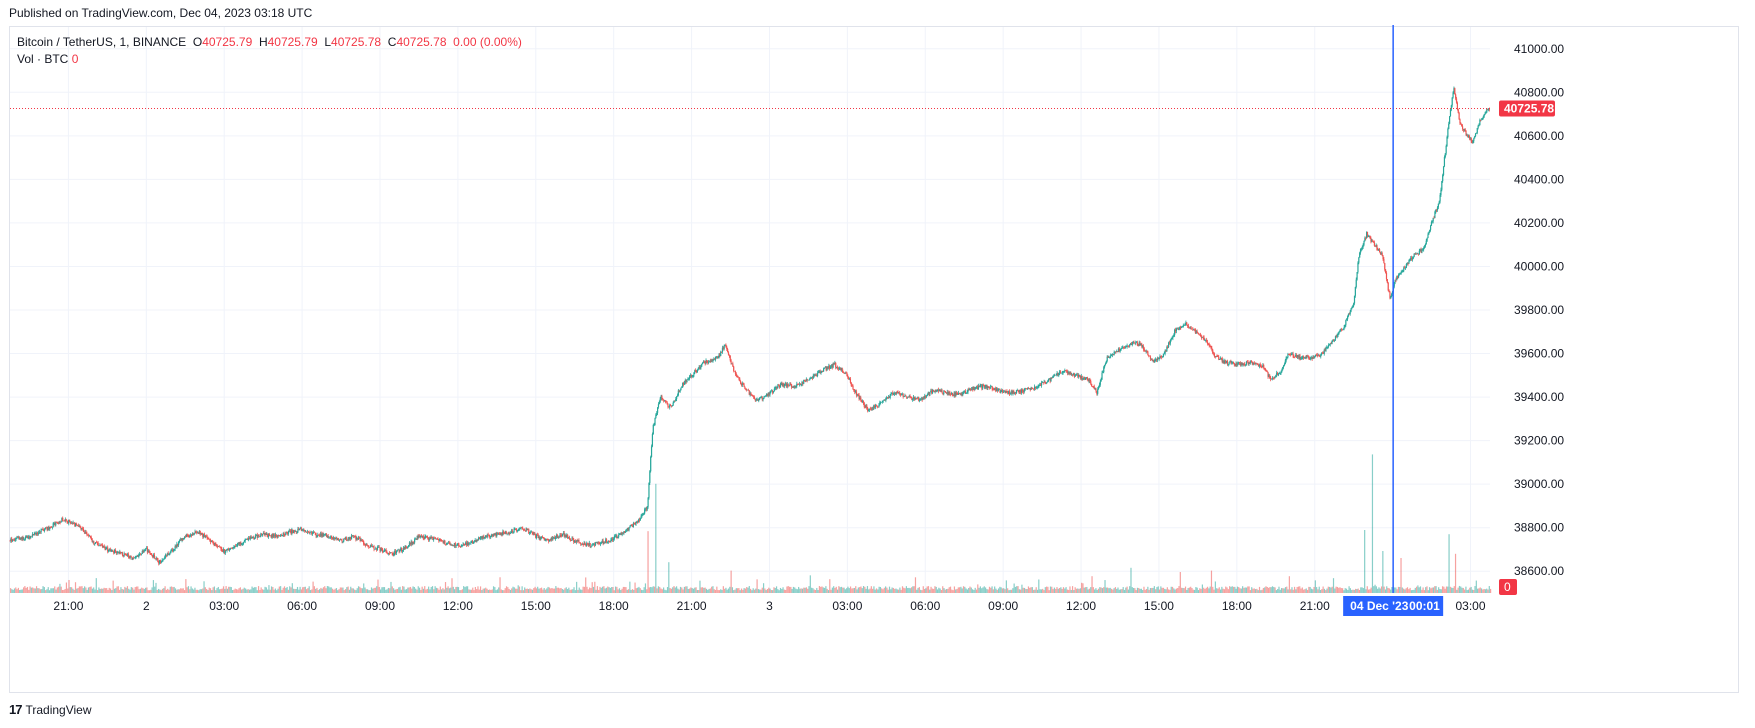 The height and width of the screenshot is (728, 1755). I want to click on legend-close-value: 40725.78, so click(421, 42).